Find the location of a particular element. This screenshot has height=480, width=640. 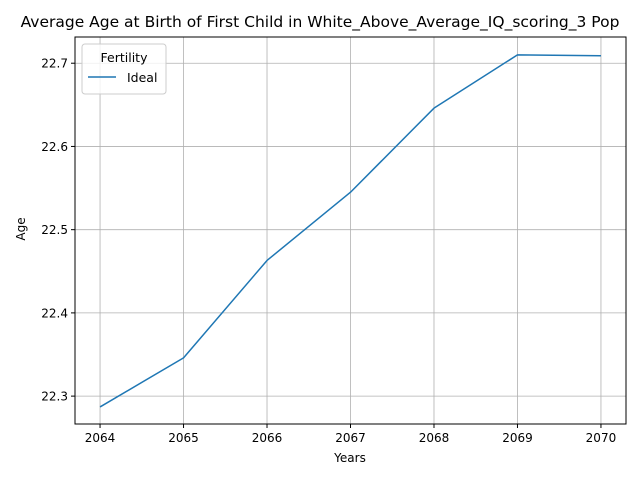

x-axis-label: Years is located at coordinates (349, 458).